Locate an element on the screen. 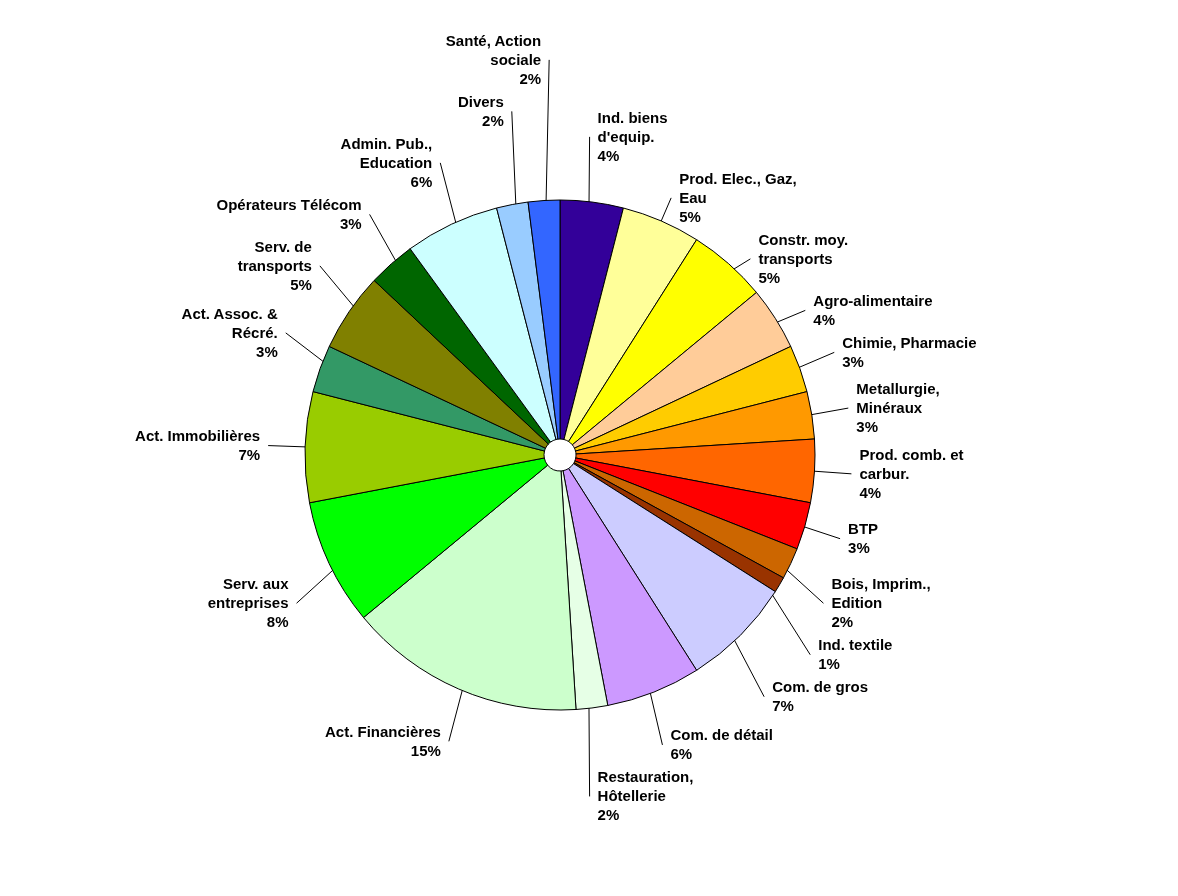  slice-label: Serv. de transports is located at coordinates (274, 255).